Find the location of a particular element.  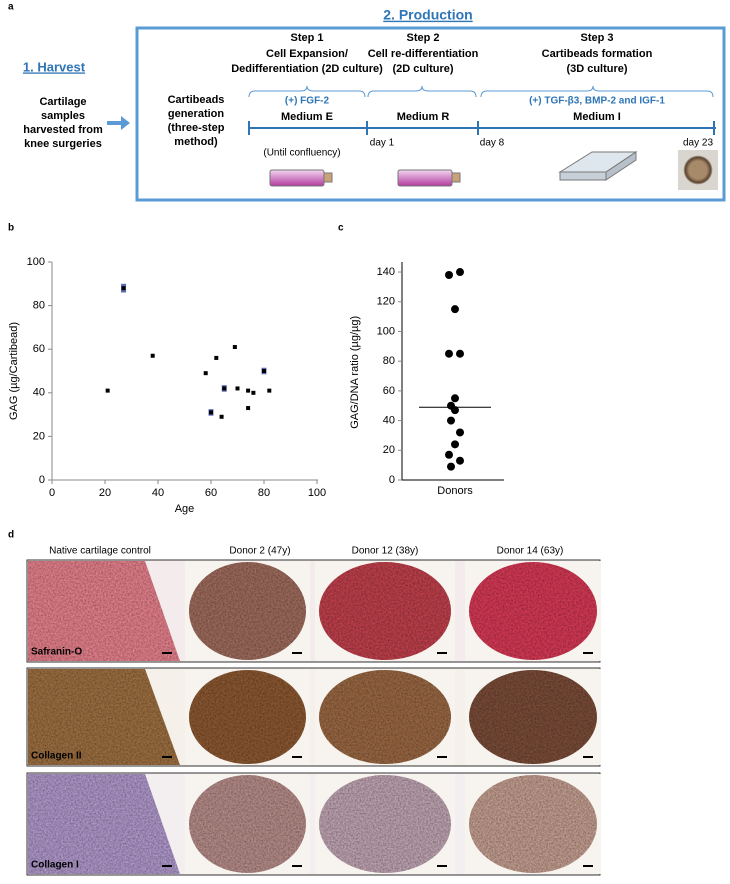

panel-label: b is located at coordinates (11, 228).